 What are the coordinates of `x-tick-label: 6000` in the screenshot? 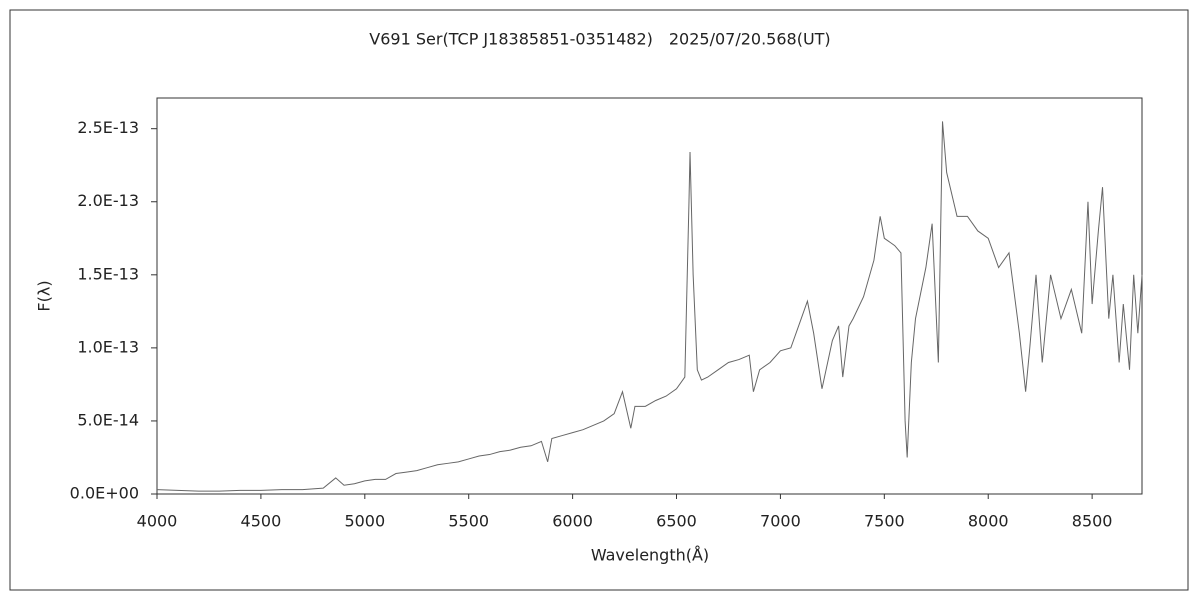 It's located at (572, 521).